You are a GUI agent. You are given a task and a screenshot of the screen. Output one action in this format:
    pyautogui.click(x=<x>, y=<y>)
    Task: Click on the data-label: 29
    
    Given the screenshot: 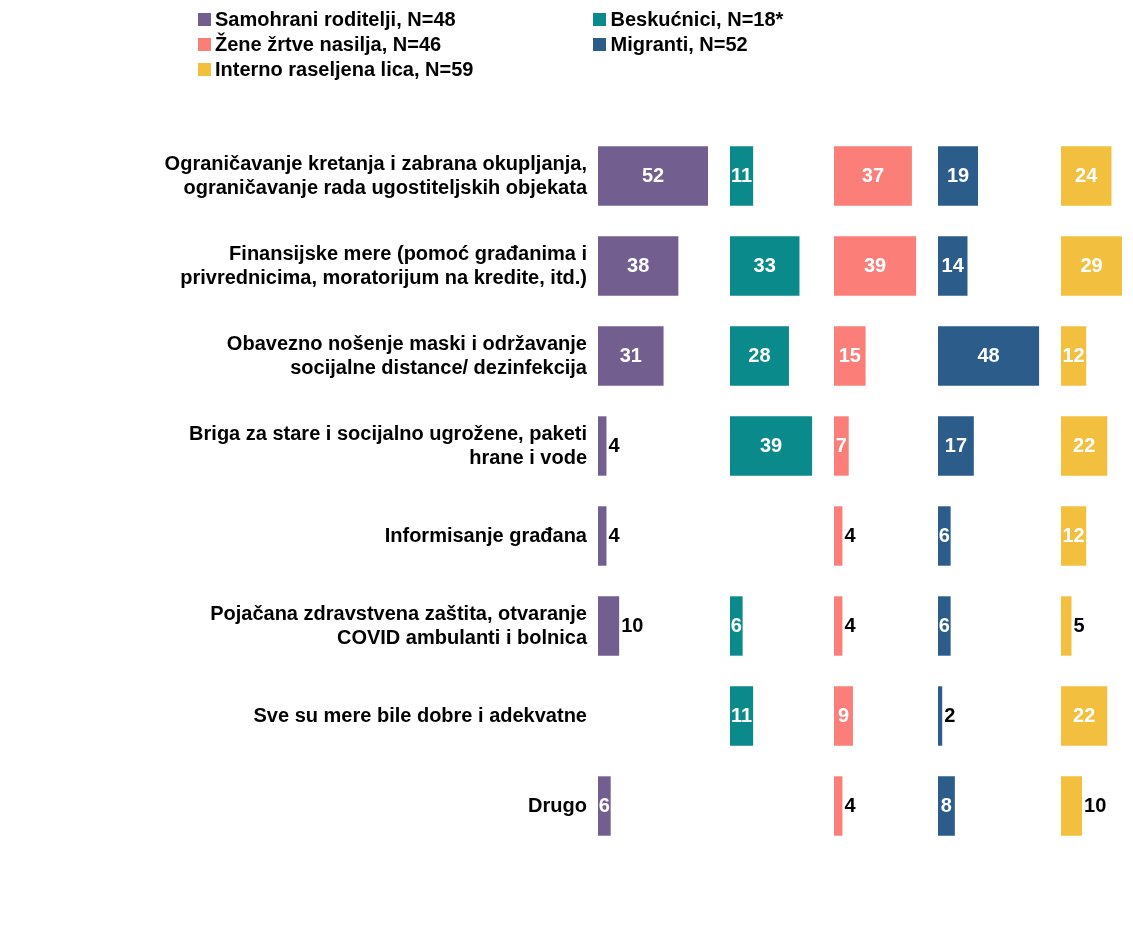 What is the action you would take?
    pyautogui.click(x=1091, y=264)
    